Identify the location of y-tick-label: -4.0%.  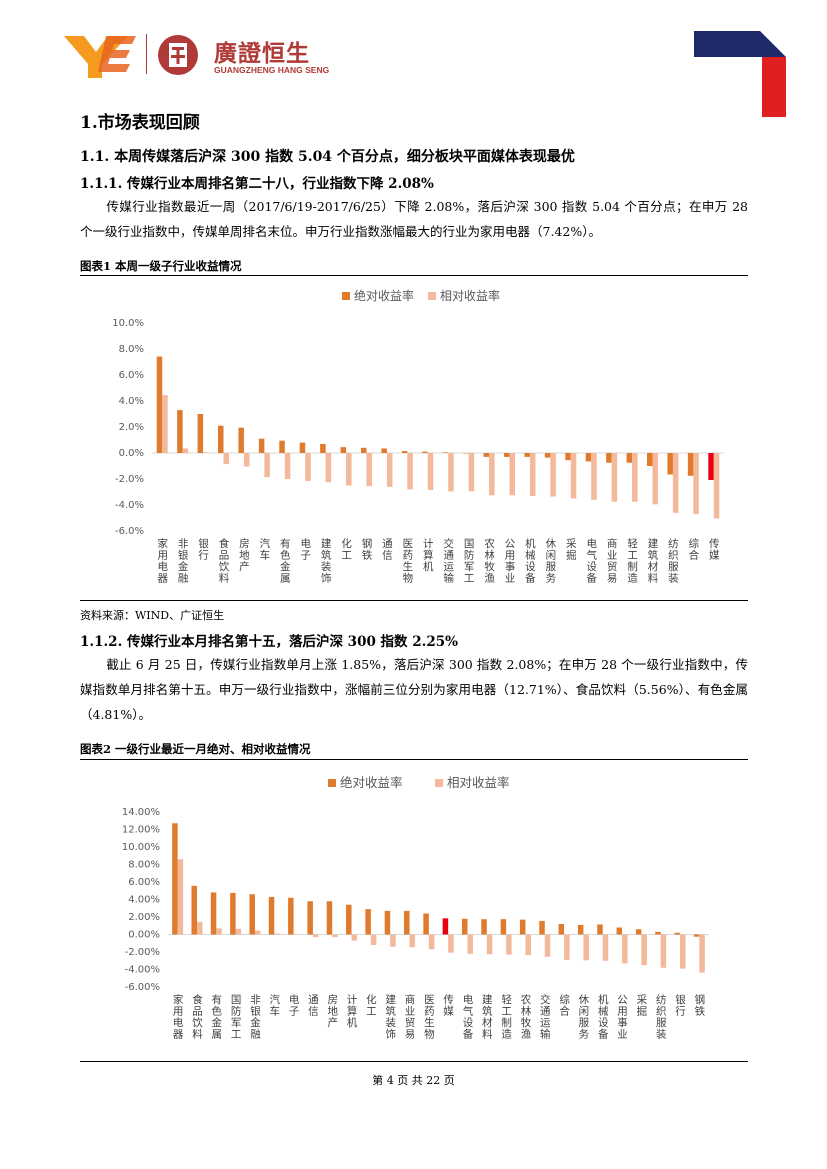
(129, 505).